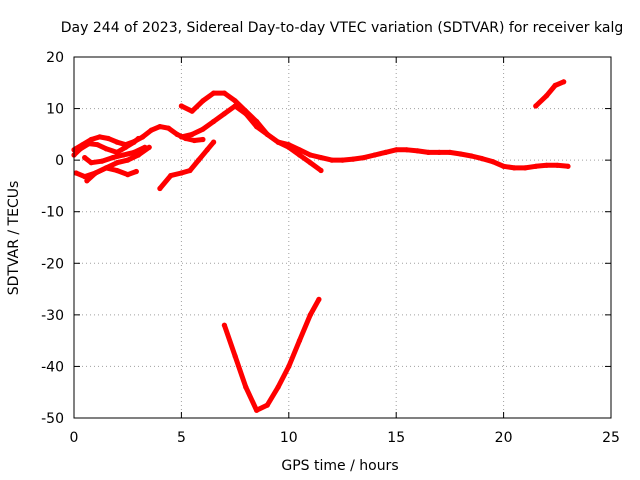  I want to click on y-tick-label: -50, so click(52, 419).